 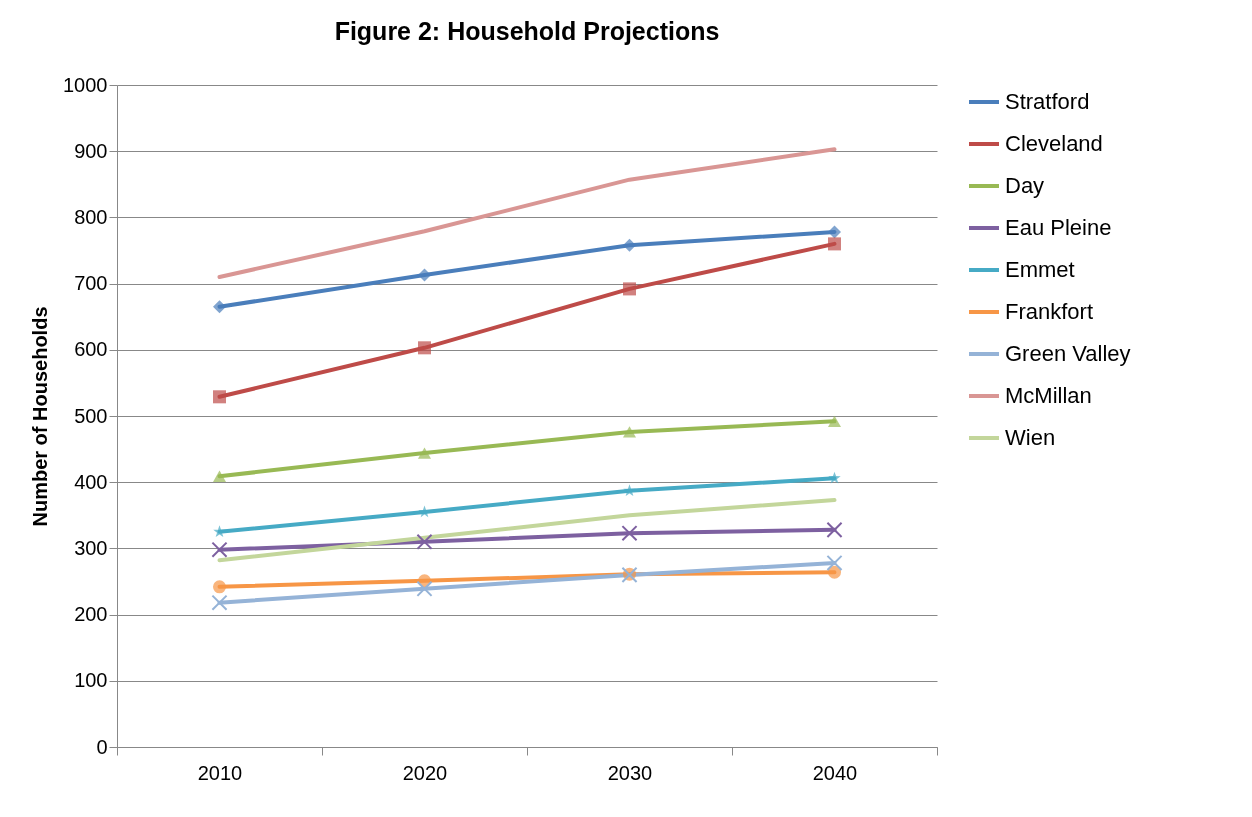 What do you see at coordinates (630, 772) in the screenshot?
I see `x-tick-label: 2030` at bounding box center [630, 772].